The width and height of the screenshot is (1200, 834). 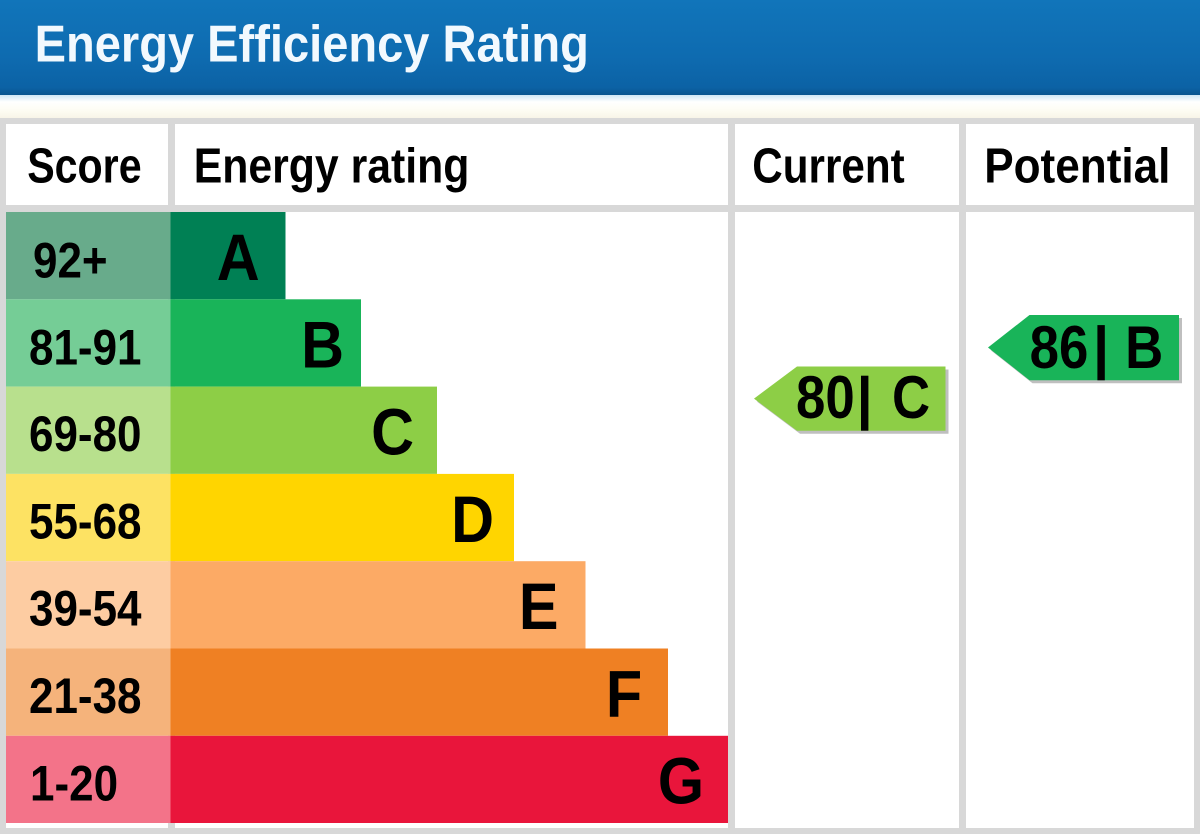 What do you see at coordinates (332, 165) in the screenshot?
I see `svg-text: Energy rating` at bounding box center [332, 165].